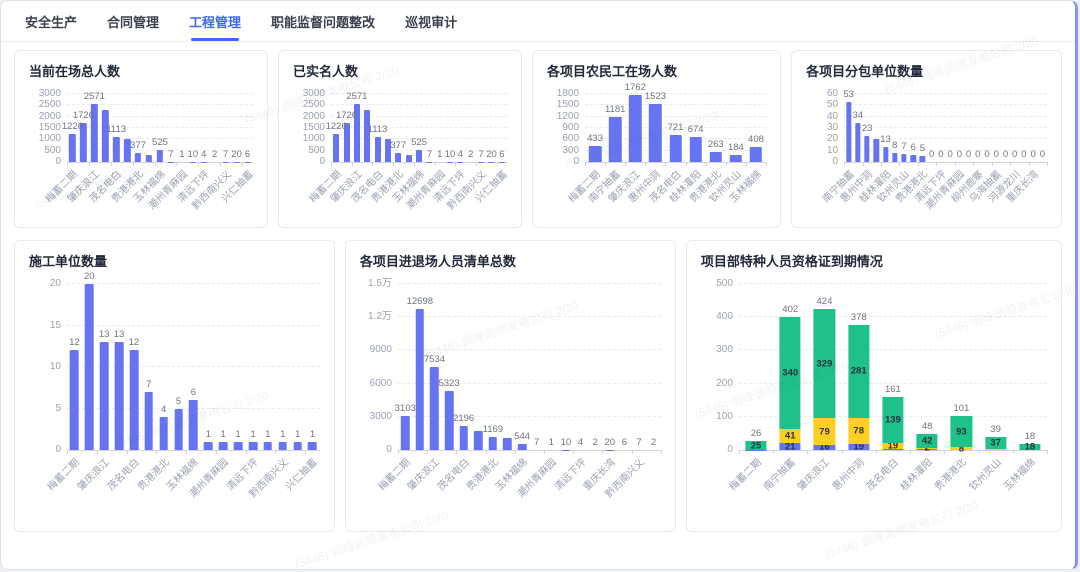 The image size is (1080, 572). Describe the element at coordinates (127, 128) in the screenshot. I see `bar-slot` at that location.